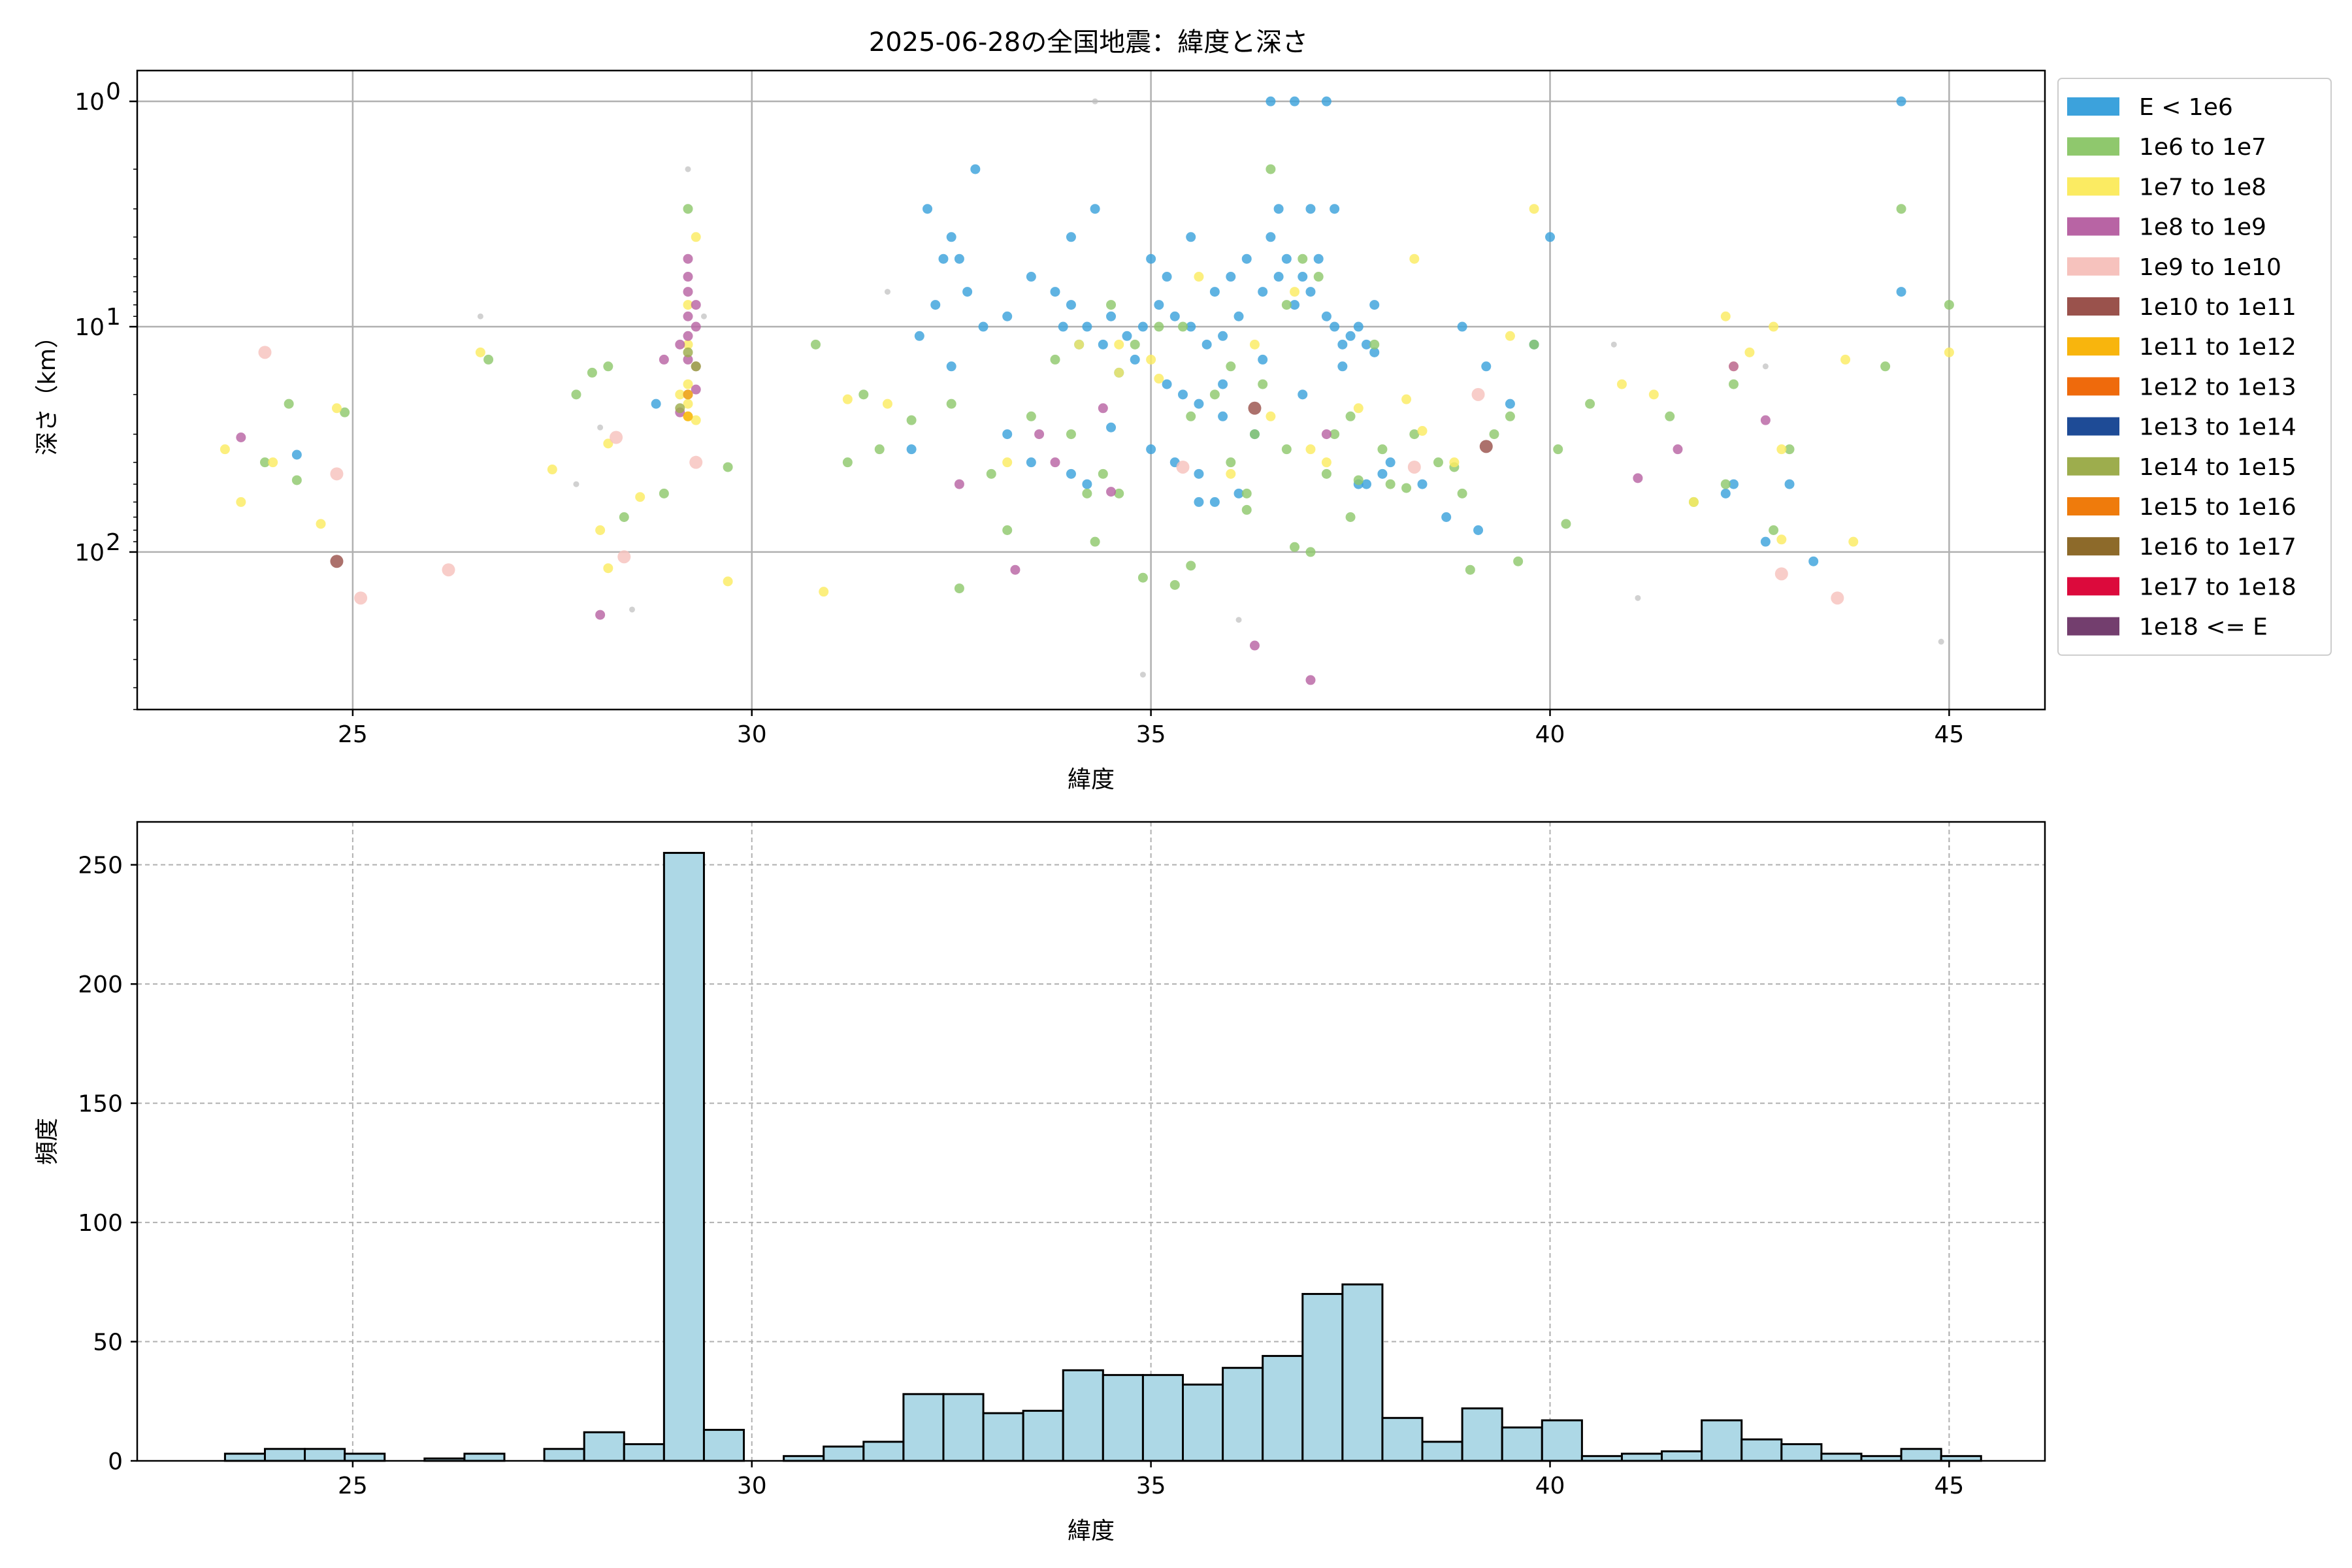 The width and height of the screenshot is (2352, 1568). What do you see at coordinates (1949, 1486) in the screenshot?
I see `histogram-x-tick-label: 45` at bounding box center [1949, 1486].